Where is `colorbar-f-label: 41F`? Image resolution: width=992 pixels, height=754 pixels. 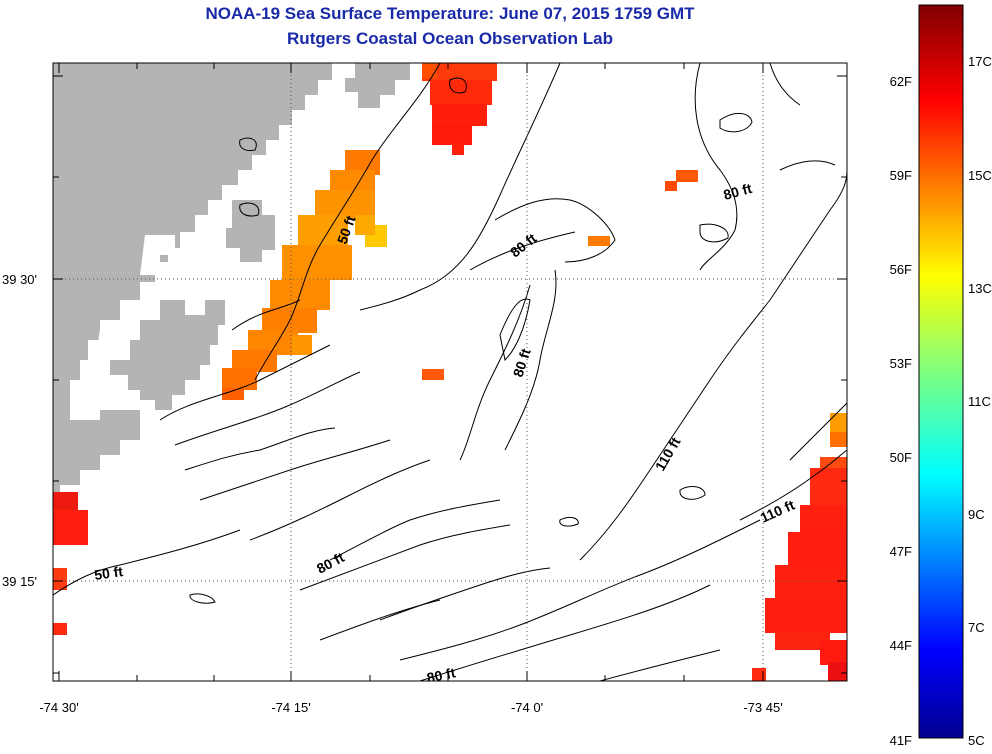
colorbar-f-label: 41F is located at coordinates (901, 740).